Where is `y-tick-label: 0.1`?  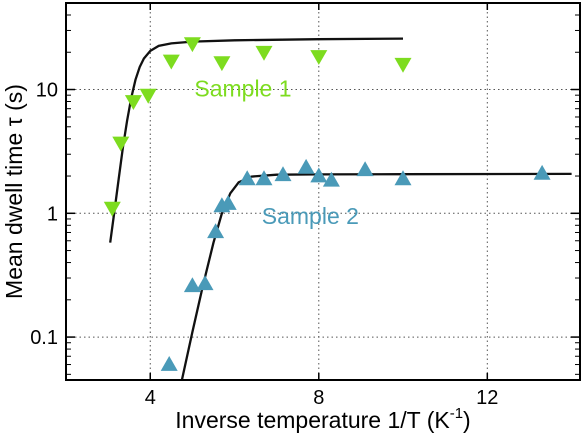 y-tick-label: 0.1 is located at coordinates (44, 338).